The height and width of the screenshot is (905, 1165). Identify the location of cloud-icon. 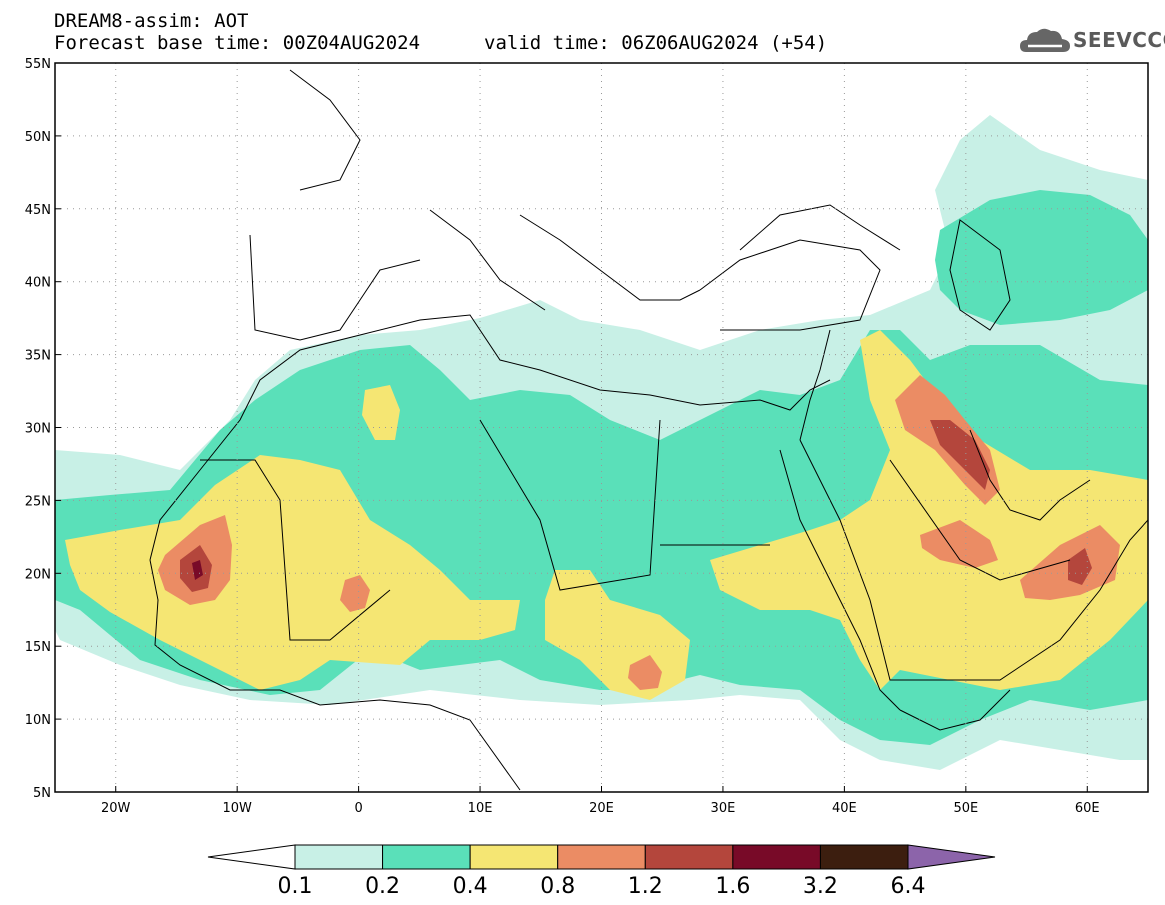
(1045, 40).